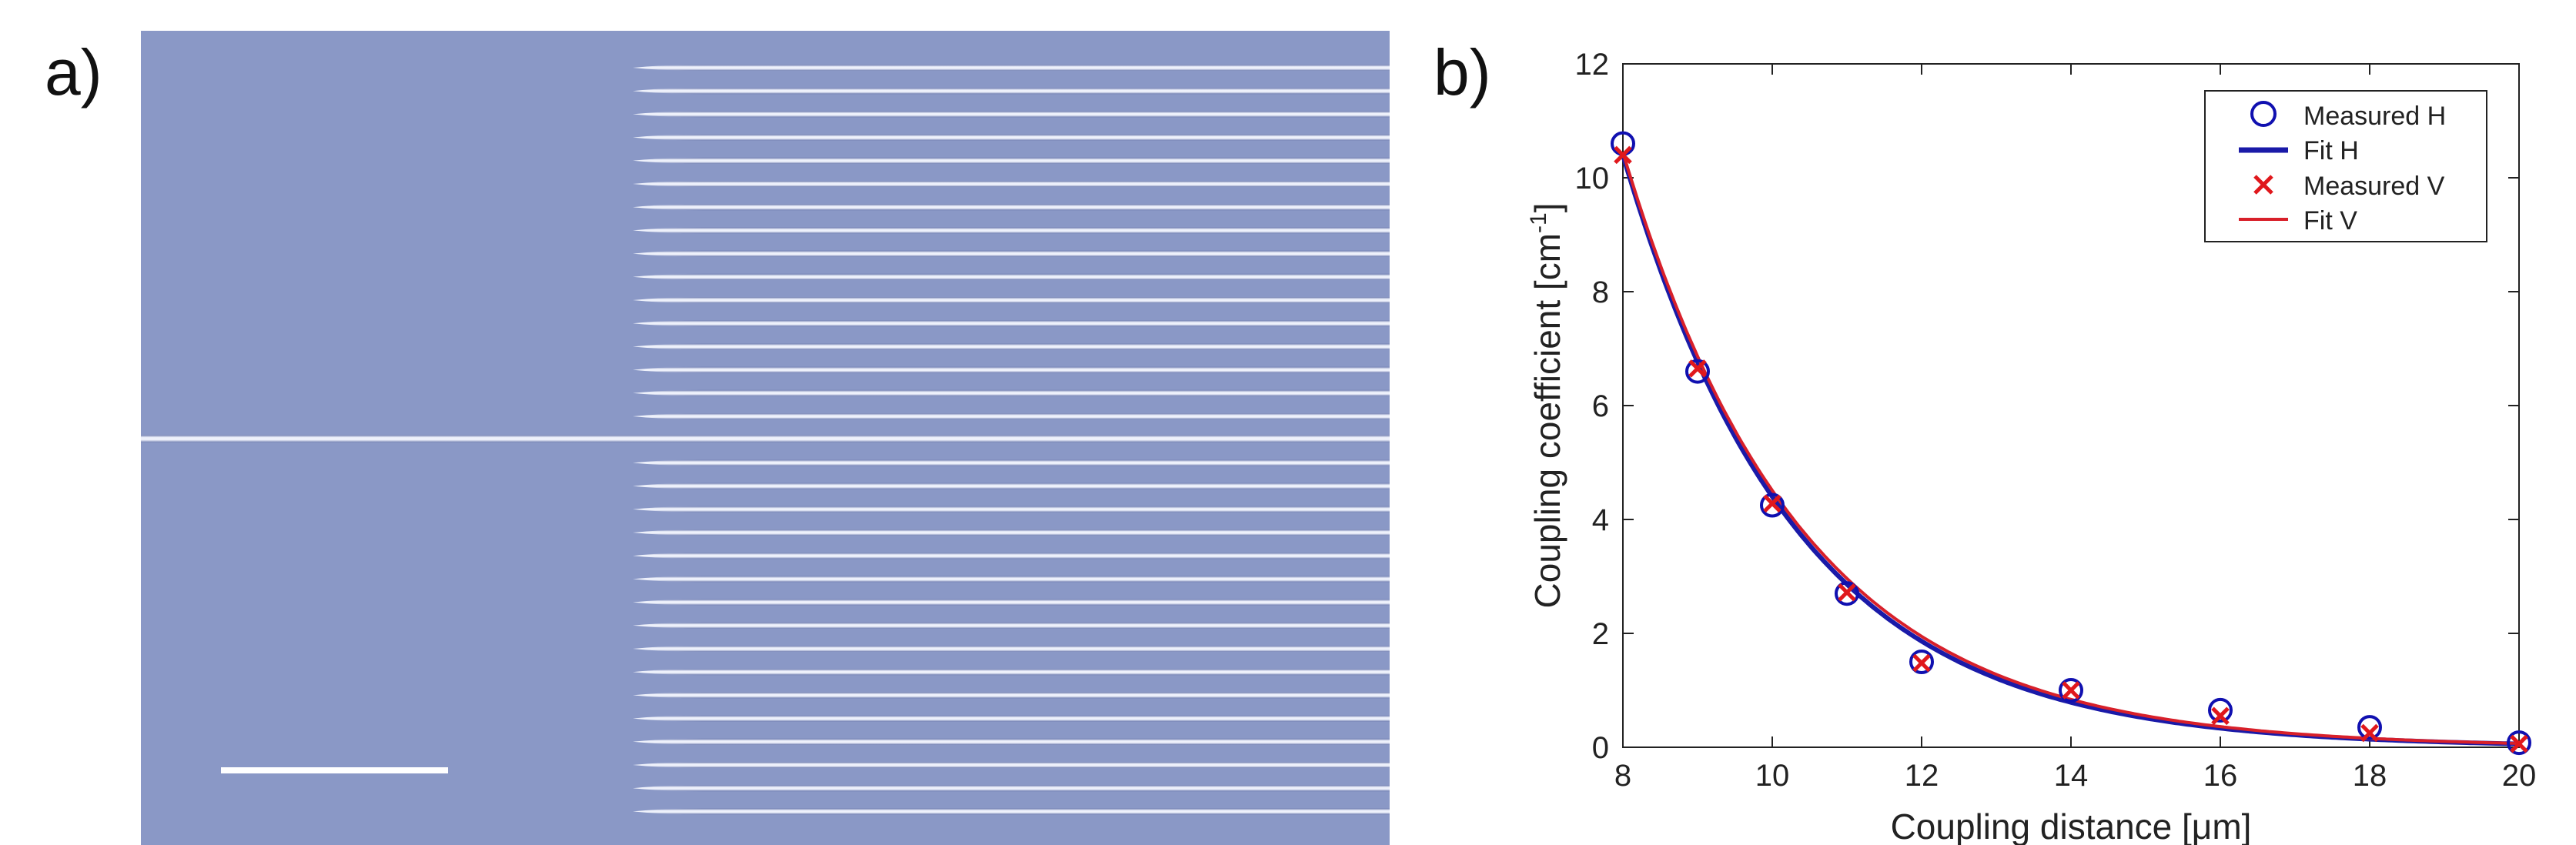  I want to click on legend-label-measured-v: Measured V, so click(2374, 186).